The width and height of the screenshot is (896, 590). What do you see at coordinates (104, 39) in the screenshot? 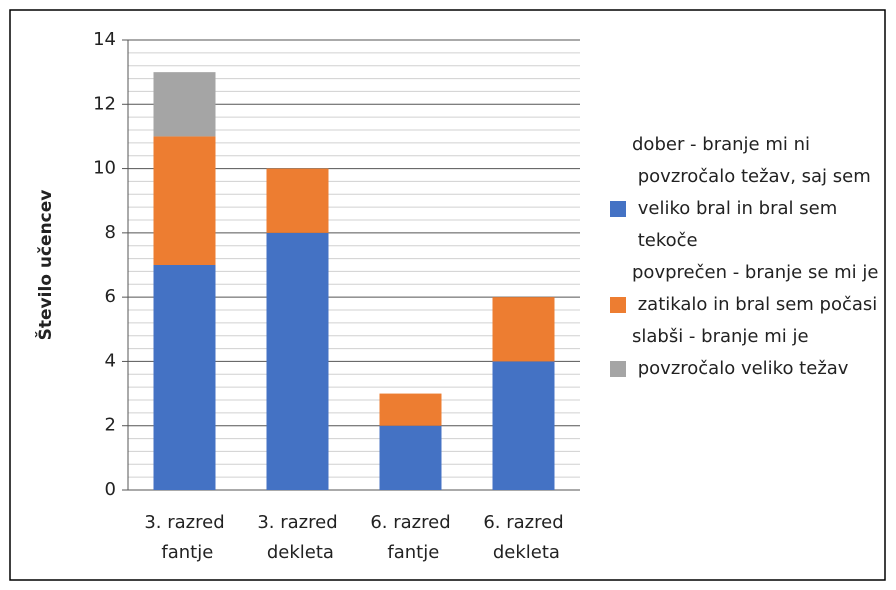
I see `y-tick-label: 14` at bounding box center [104, 39].